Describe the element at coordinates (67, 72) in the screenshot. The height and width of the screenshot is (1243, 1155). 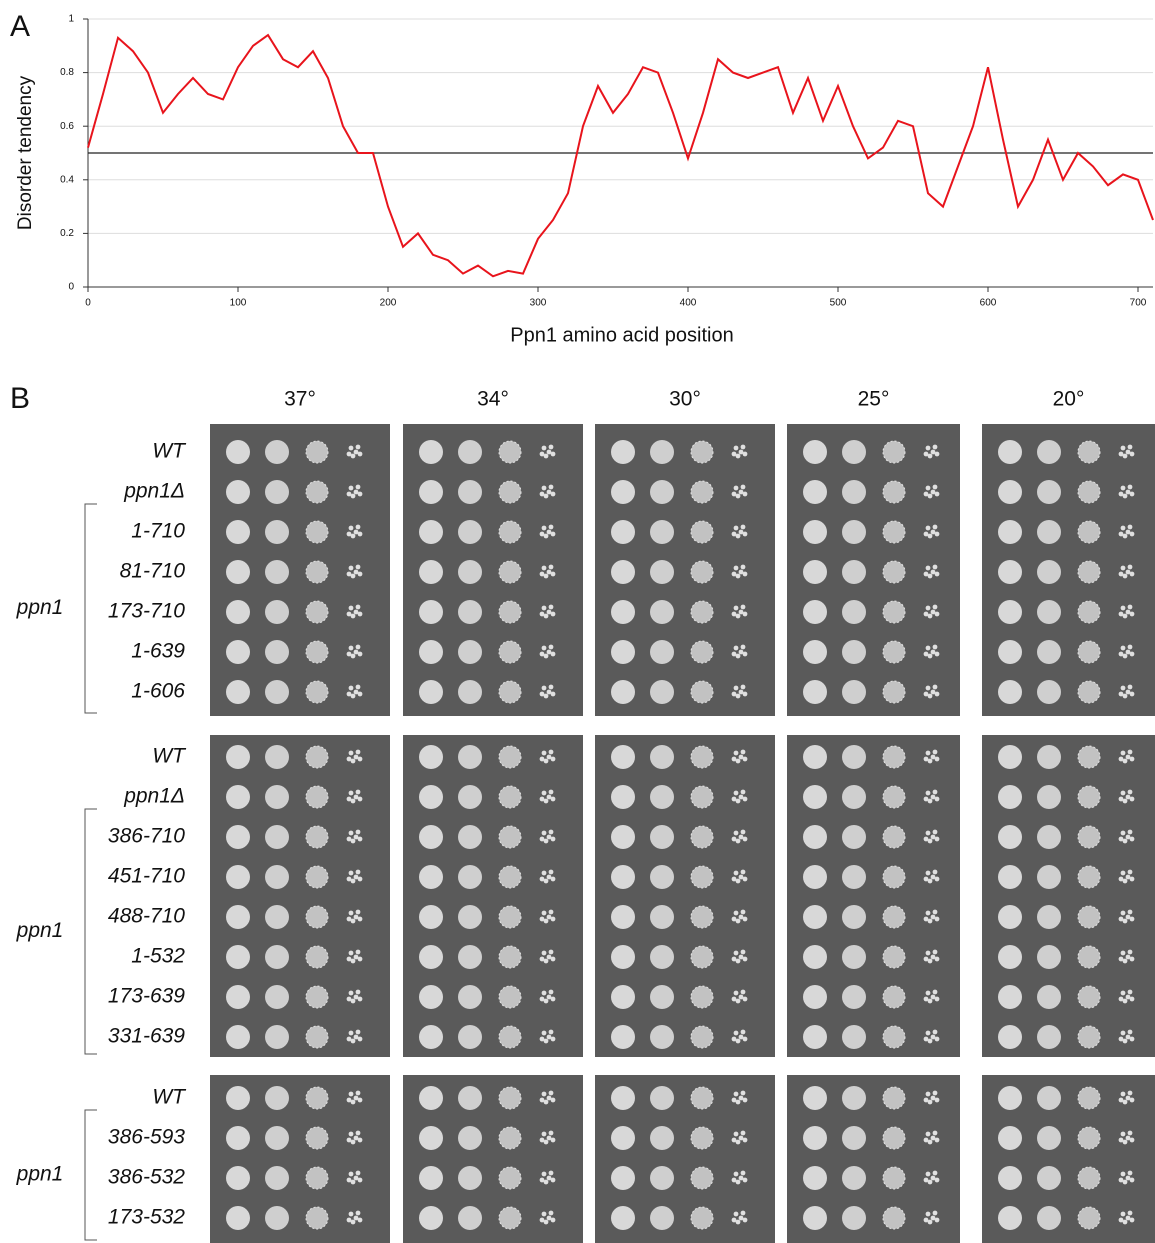
I see `y-tick-label: 0.8` at that location.